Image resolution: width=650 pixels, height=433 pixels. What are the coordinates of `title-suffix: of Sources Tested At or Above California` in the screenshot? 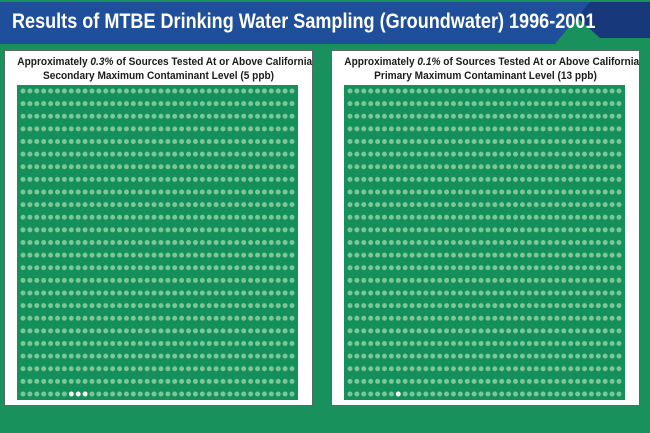 It's located at (213, 62).